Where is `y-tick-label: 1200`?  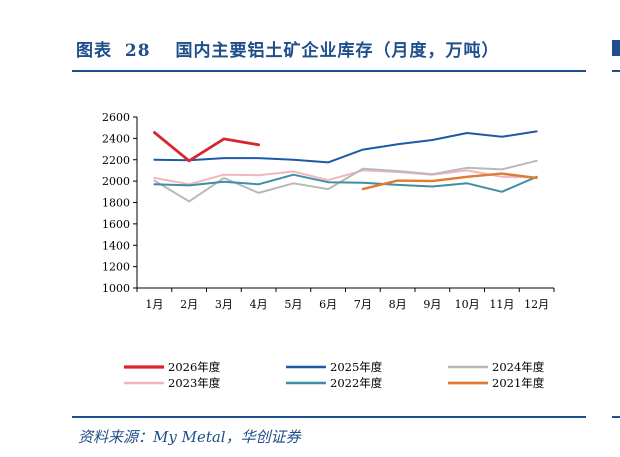 y-tick-label: 1200 is located at coordinates (116, 267).